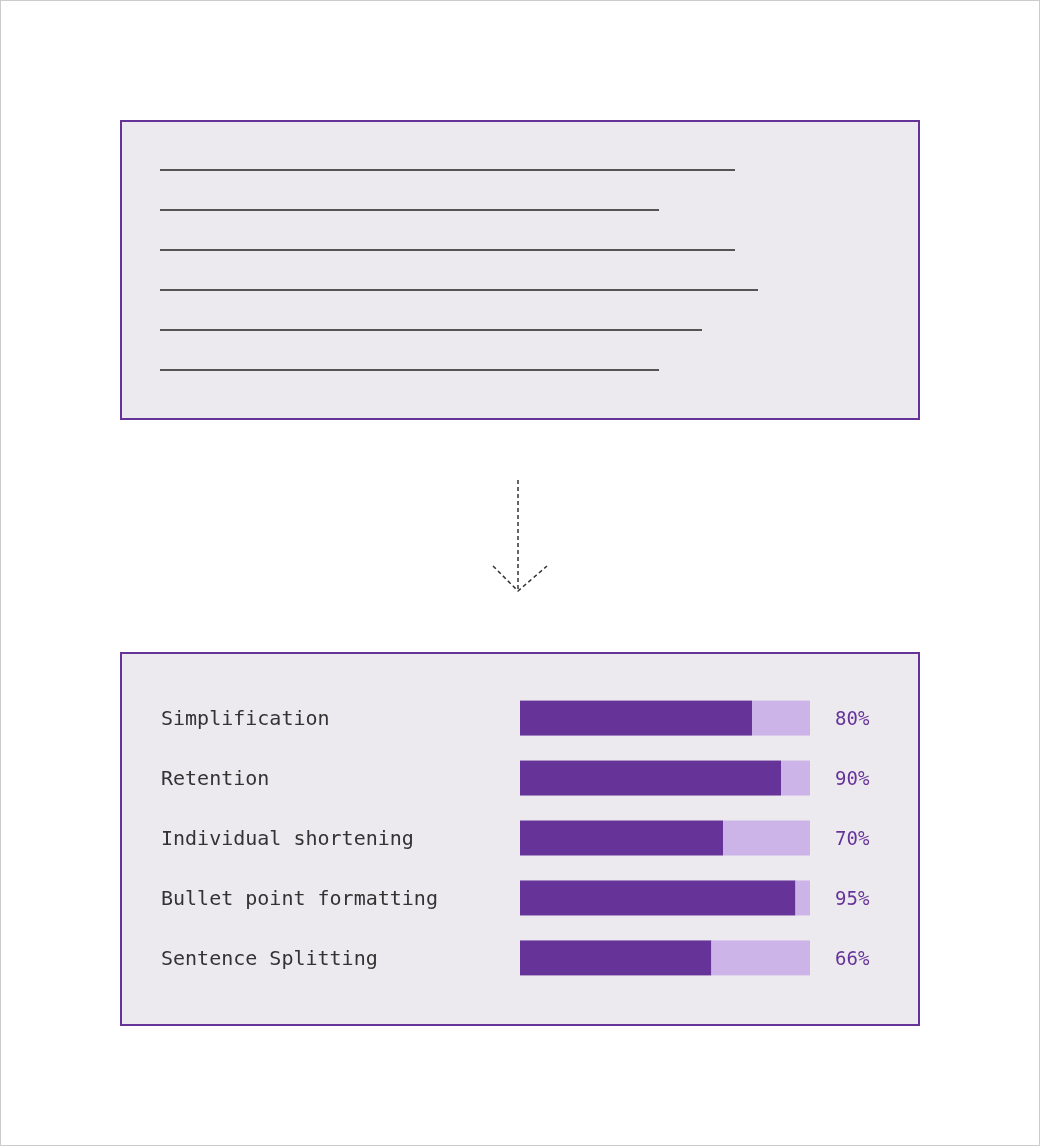 This screenshot has width=1040, height=1146. Describe the element at coordinates (852, 717) in the screenshot. I see `data-label: 80%` at that location.